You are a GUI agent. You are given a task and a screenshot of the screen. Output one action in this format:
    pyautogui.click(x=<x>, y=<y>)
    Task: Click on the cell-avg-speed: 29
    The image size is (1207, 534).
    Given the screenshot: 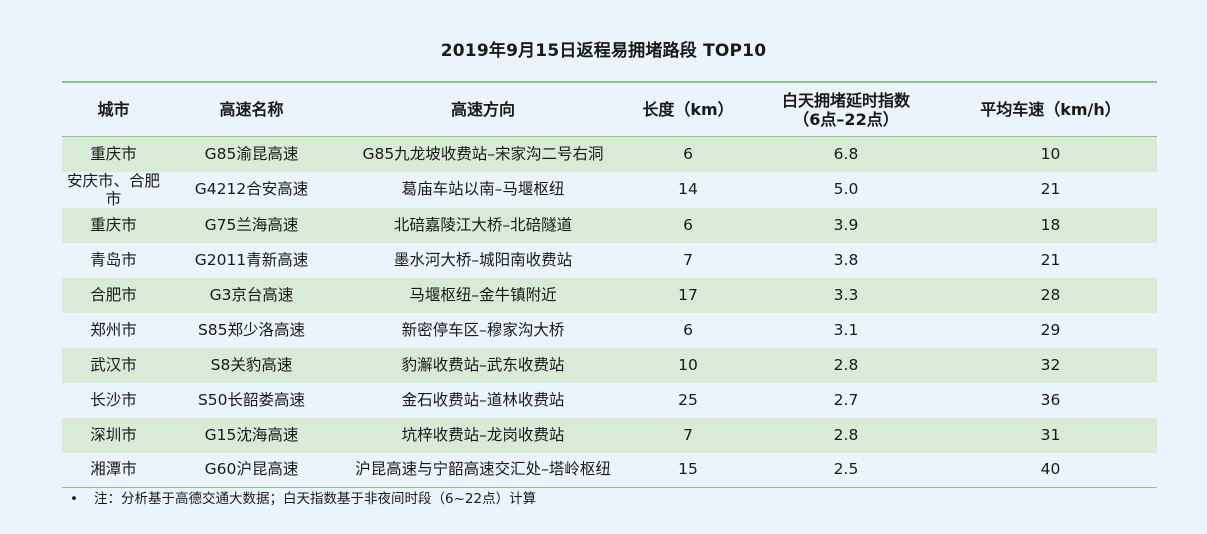 What is the action you would take?
    pyautogui.click(x=1050, y=329)
    